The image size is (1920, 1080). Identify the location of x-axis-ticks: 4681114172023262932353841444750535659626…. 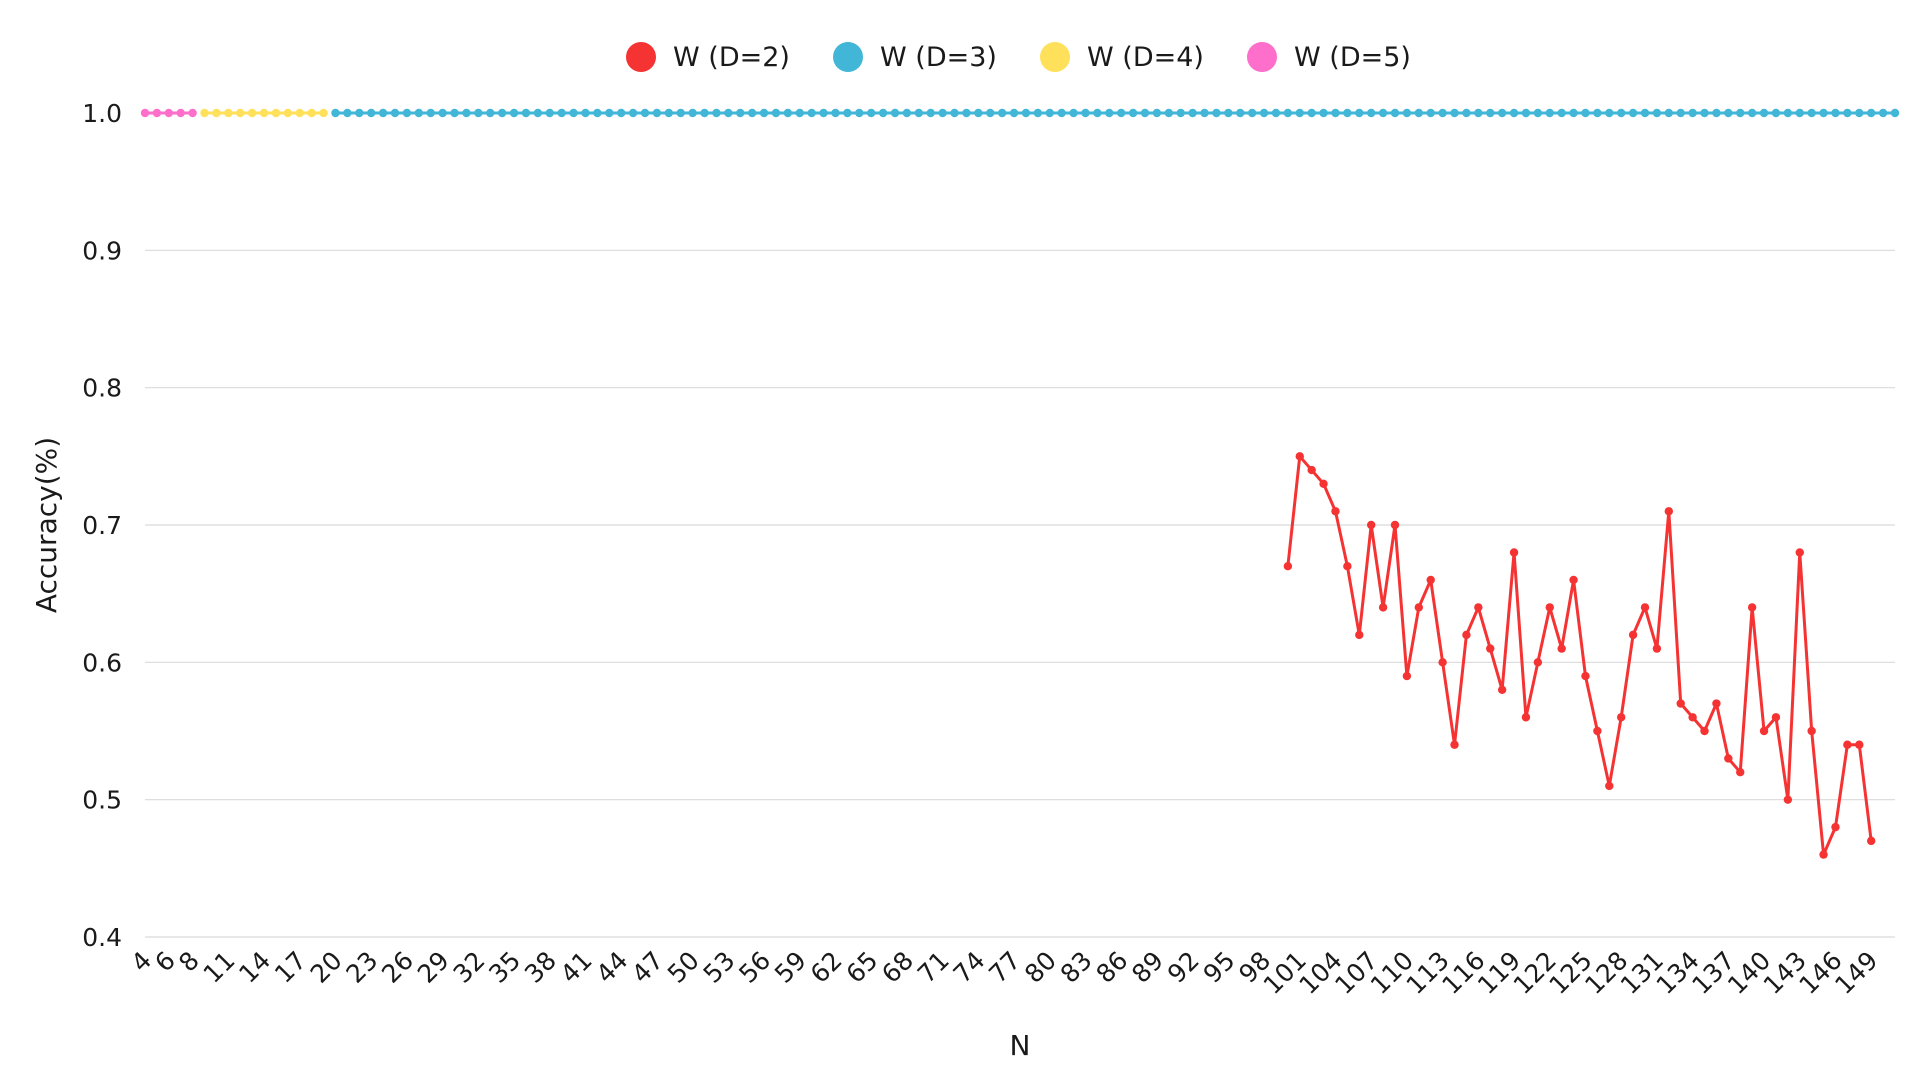
(1004, 973).